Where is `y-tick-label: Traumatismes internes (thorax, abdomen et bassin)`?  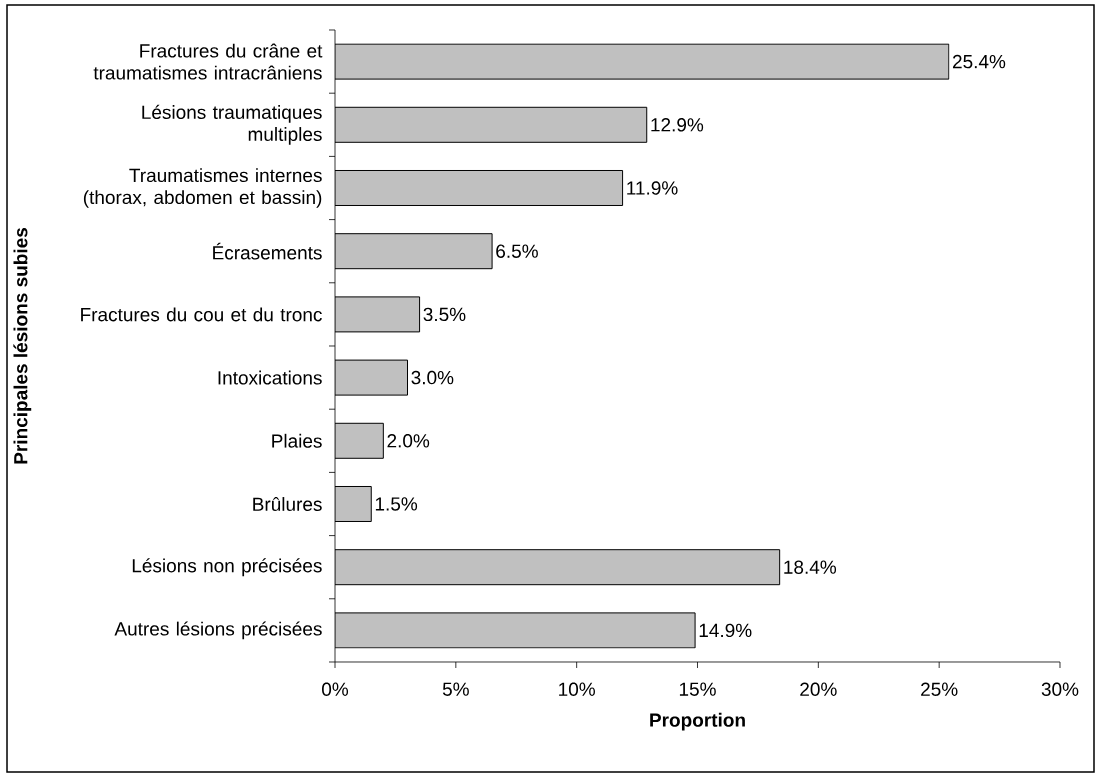
y-tick-label: Traumatismes internes (thorax, abdomen et bassin) is located at coordinates (202, 188).